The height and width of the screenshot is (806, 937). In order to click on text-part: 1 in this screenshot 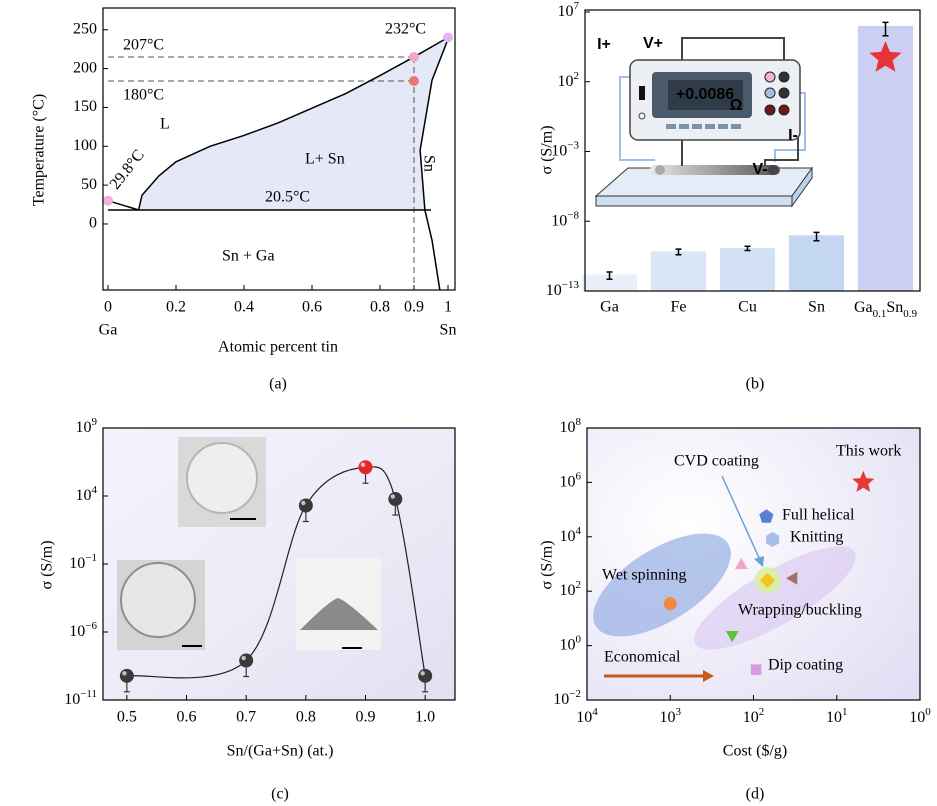, I will do `click(845, 712)`.